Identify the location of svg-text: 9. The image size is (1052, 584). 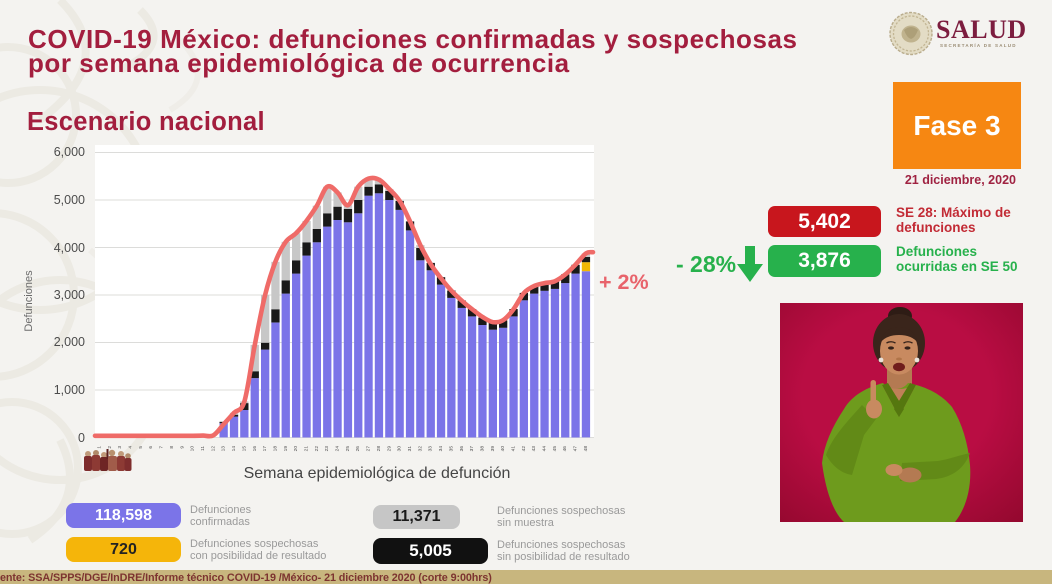
(182, 447).